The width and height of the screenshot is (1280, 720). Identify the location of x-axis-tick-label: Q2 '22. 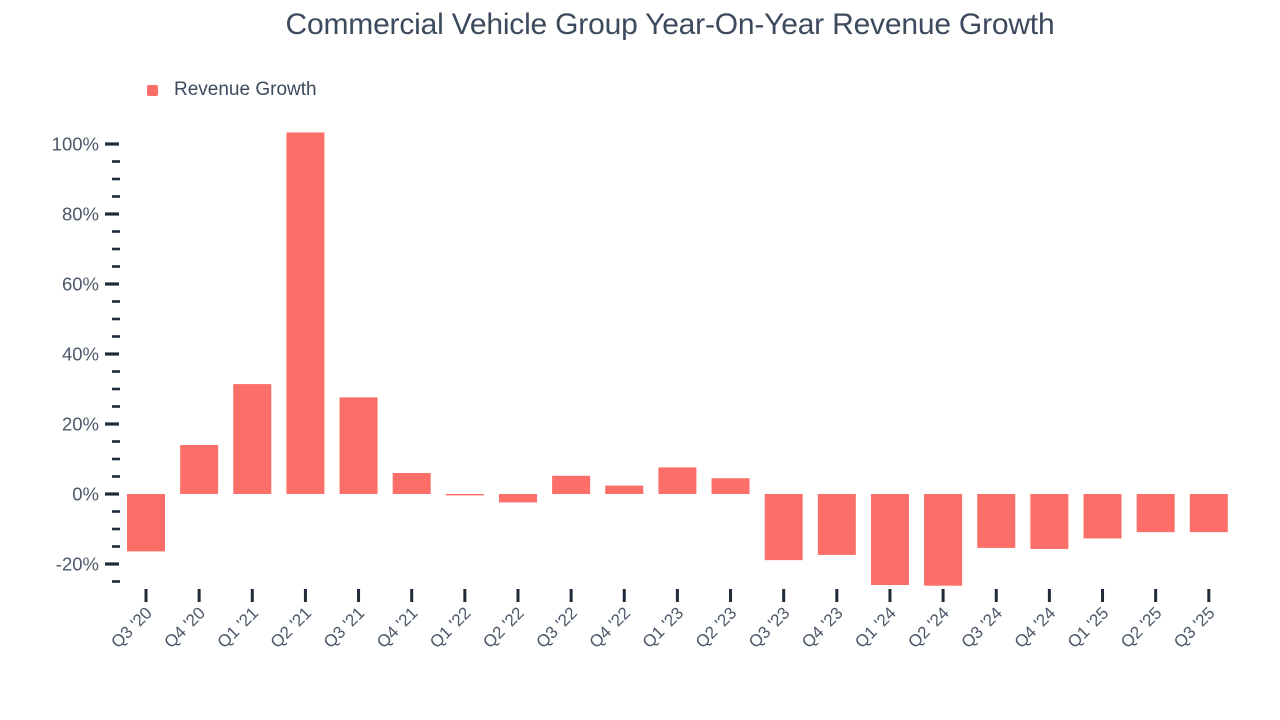
(503, 627).